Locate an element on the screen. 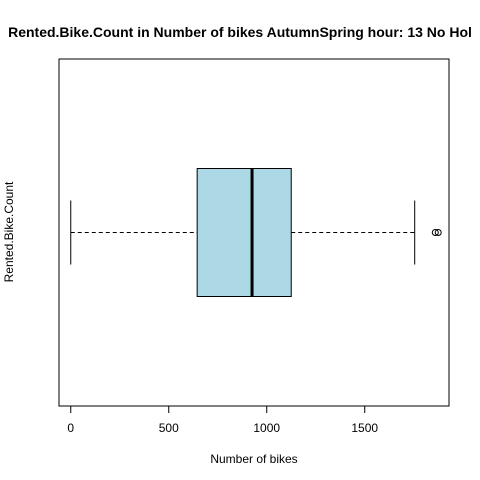 The width and height of the screenshot is (480, 480). x-tick-label: 500 is located at coordinates (169, 428).